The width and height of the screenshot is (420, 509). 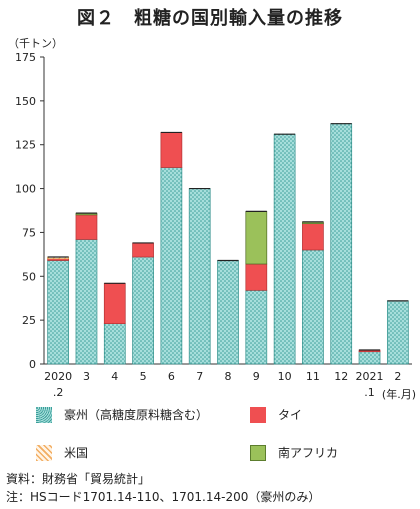 What do you see at coordinates (171, 376) in the screenshot?
I see `x-tick-label: 6` at bounding box center [171, 376].